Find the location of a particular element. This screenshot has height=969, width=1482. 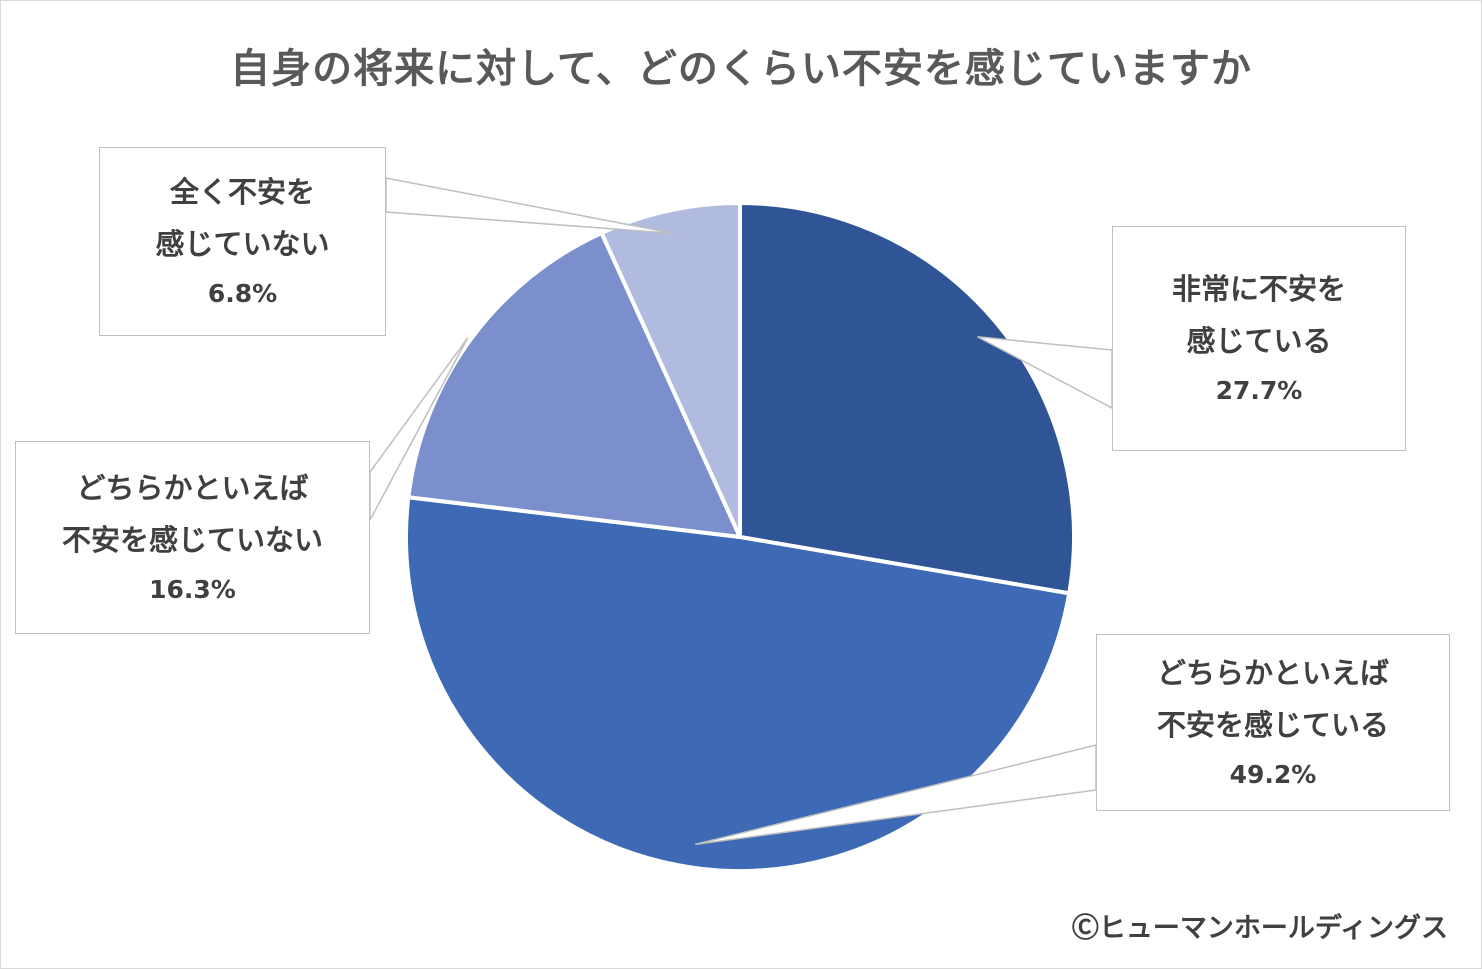

callout-somewhat-anxious: どちらかといえば 不安を感じている 49.2% is located at coordinates (1273, 722).